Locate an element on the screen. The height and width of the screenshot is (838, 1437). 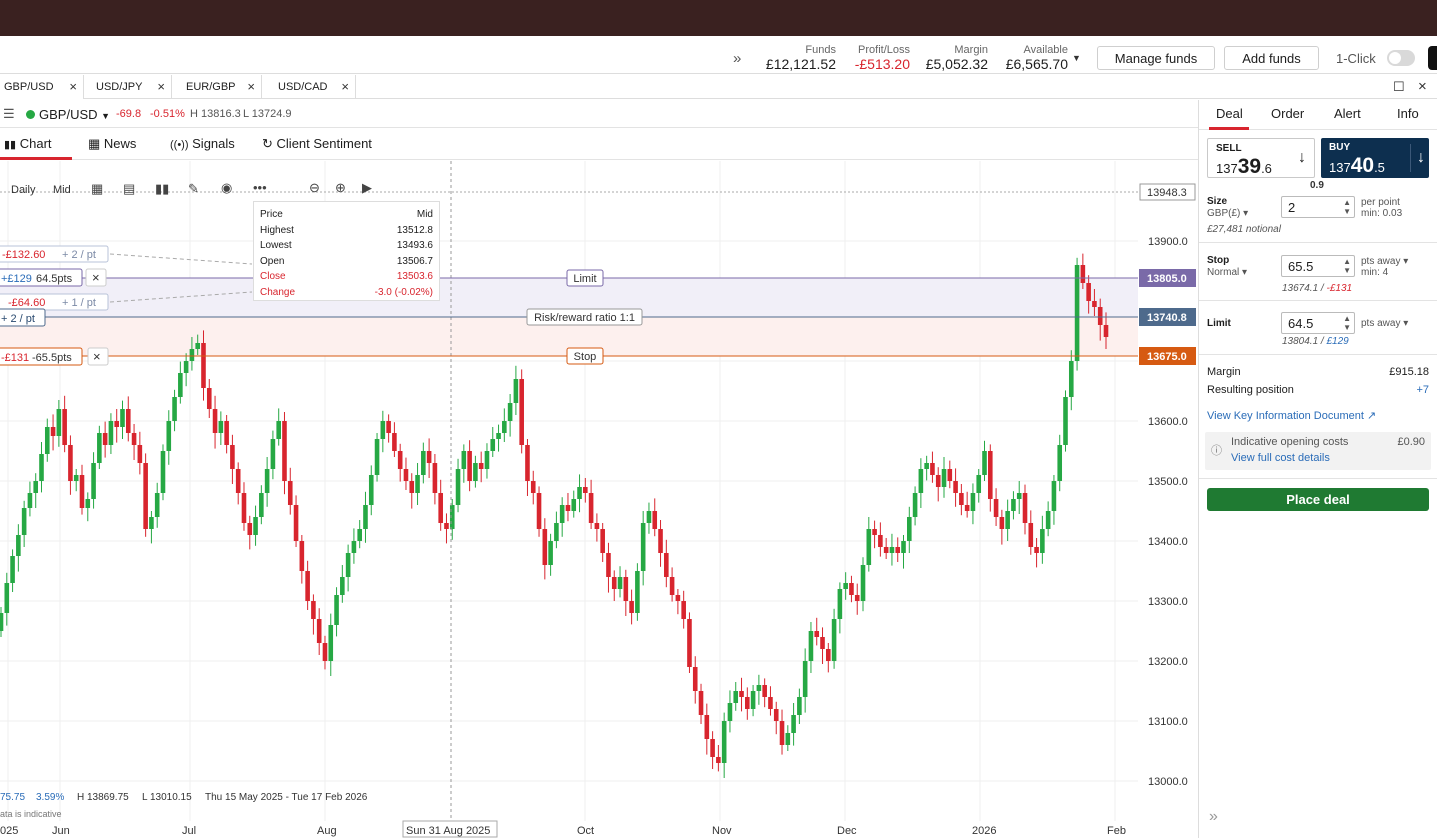
candle-type-icon: ▦ is located at coordinates (97, 188).